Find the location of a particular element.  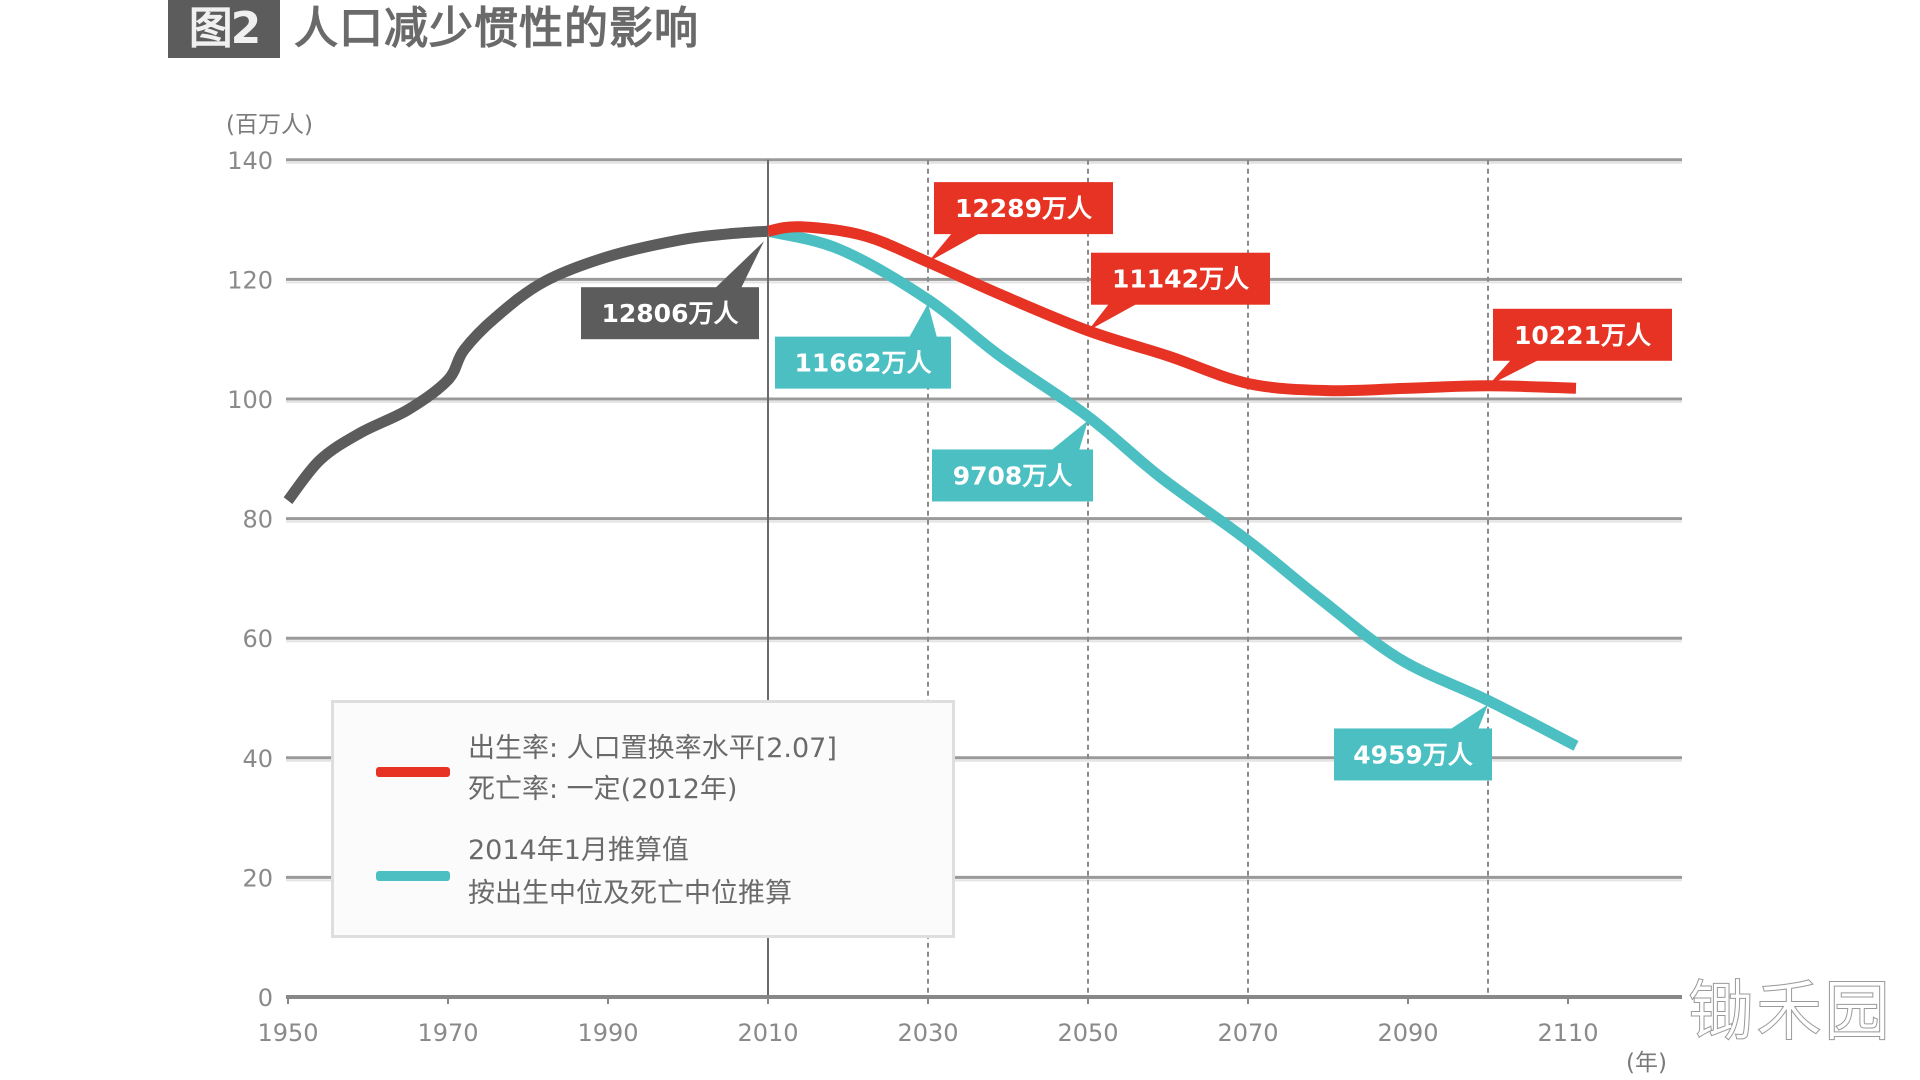

legend-line: 2014年1月推算值 is located at coordinates (578, 850).